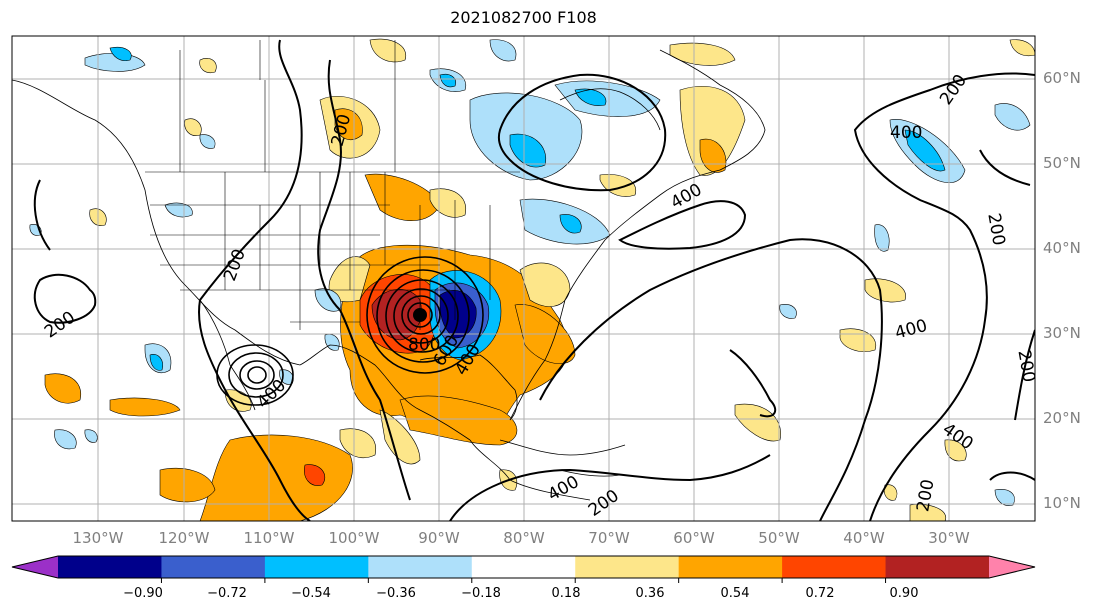 The image size is (1105, 615). I want to click on colorbar-tick-label: −0.36, so click(396, 593).